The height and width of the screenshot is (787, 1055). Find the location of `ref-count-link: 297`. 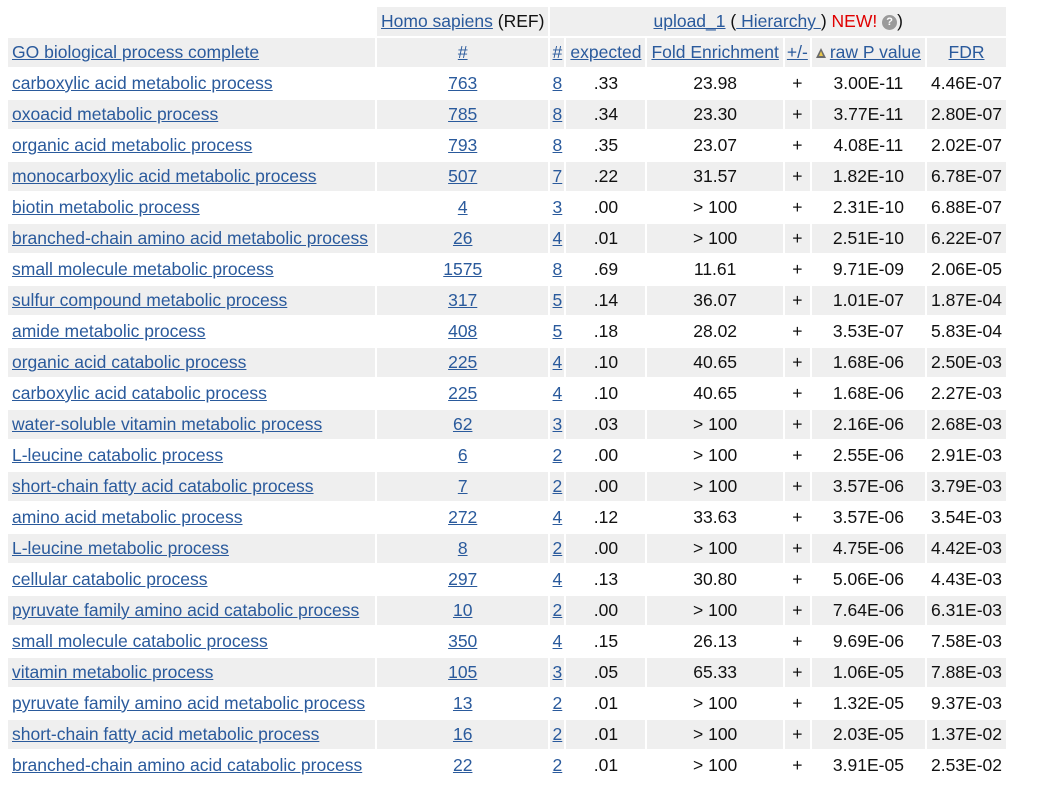

ref-count-link: 297 is located at coordinates (463, 579).